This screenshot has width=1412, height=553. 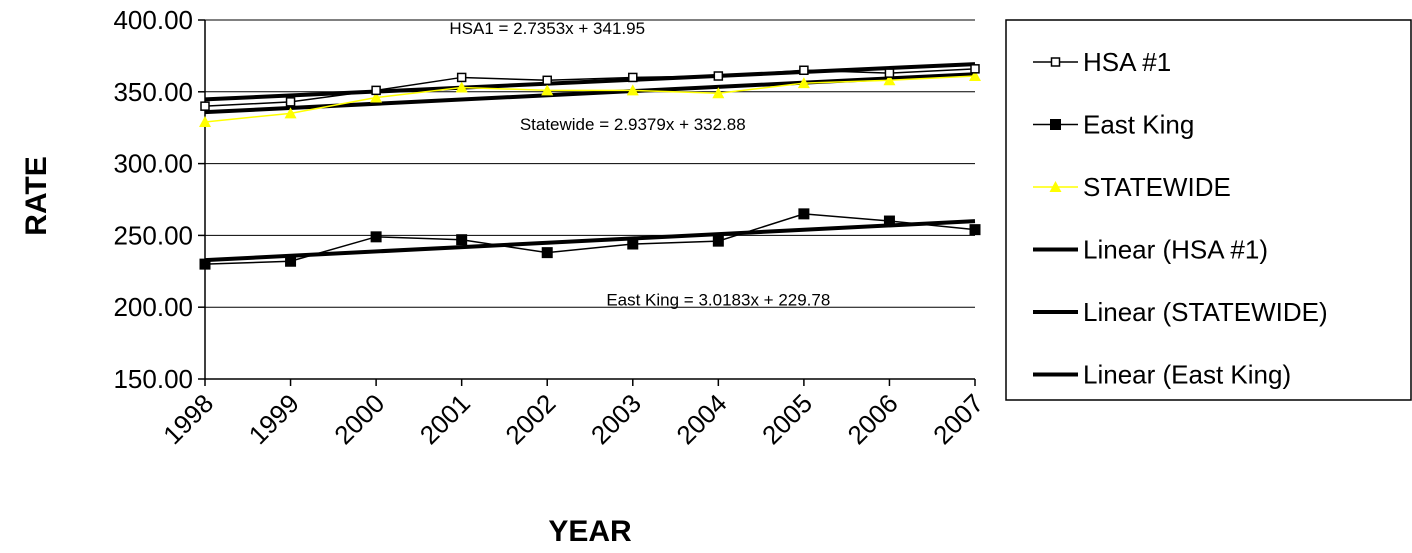 I want to click on legend-label: Linear (East King), so click(x=1187, y=375).